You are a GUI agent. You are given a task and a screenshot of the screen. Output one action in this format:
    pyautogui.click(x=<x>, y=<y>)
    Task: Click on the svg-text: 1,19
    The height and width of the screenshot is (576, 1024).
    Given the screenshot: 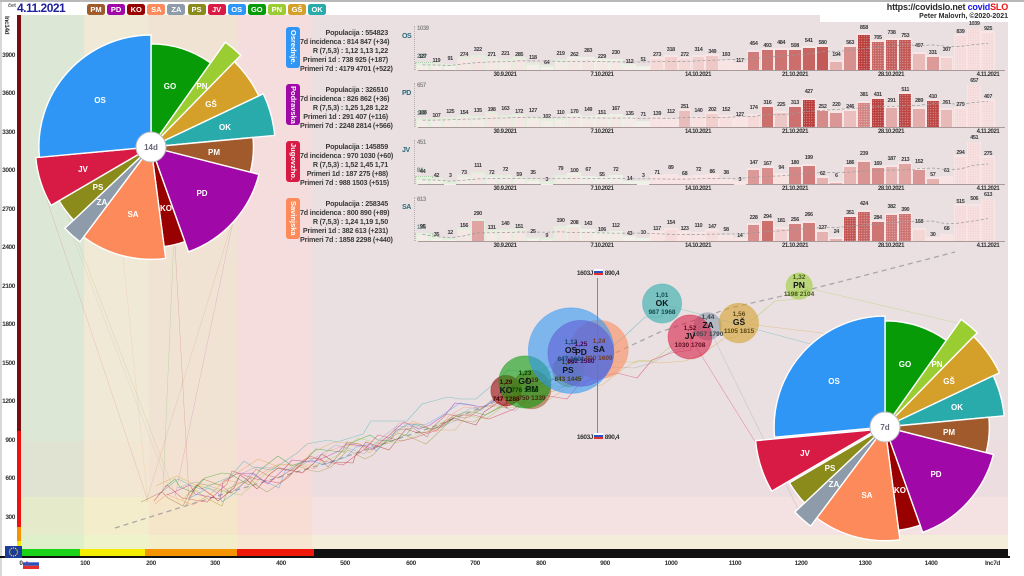 What is the action you would take?
    pyautogui.click(x=532, y=380)
    